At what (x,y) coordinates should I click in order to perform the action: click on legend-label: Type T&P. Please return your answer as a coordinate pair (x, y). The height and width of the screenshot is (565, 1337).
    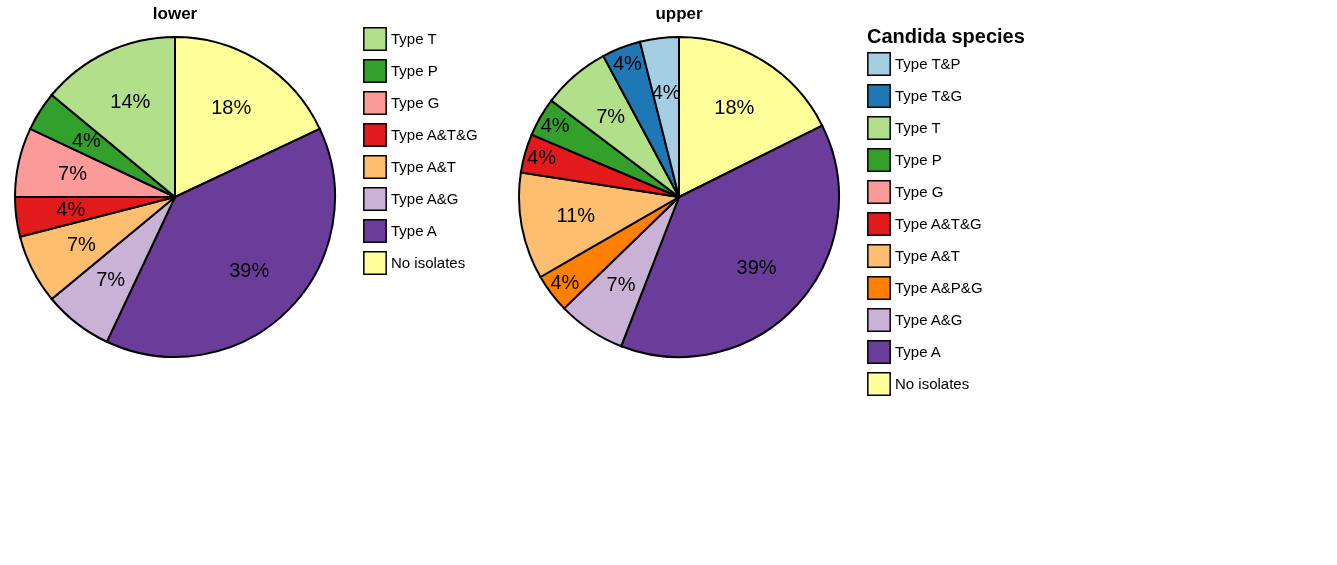
    Looking at the image, I should click on (928, 63).